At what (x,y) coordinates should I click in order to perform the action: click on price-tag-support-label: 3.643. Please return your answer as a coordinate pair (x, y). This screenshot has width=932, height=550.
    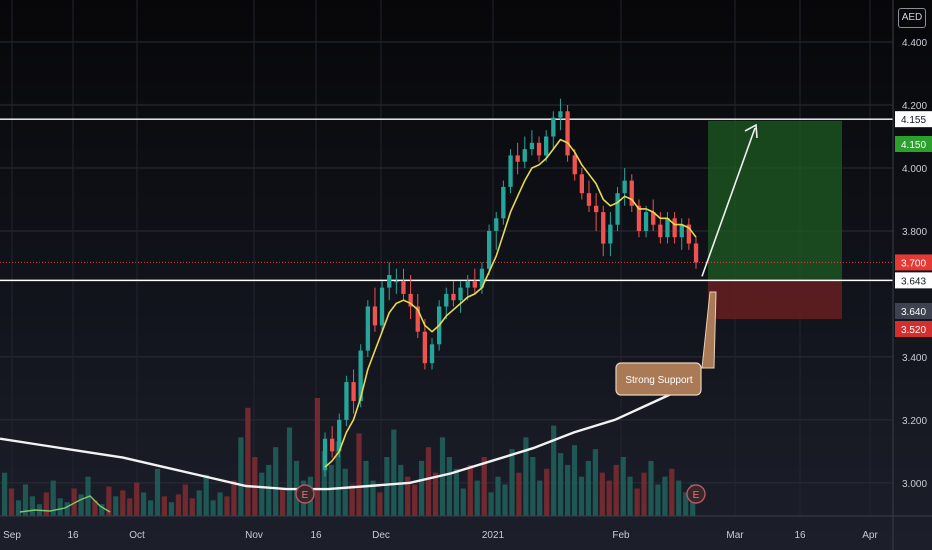
    Looking at the image, I should click on (913, 281).